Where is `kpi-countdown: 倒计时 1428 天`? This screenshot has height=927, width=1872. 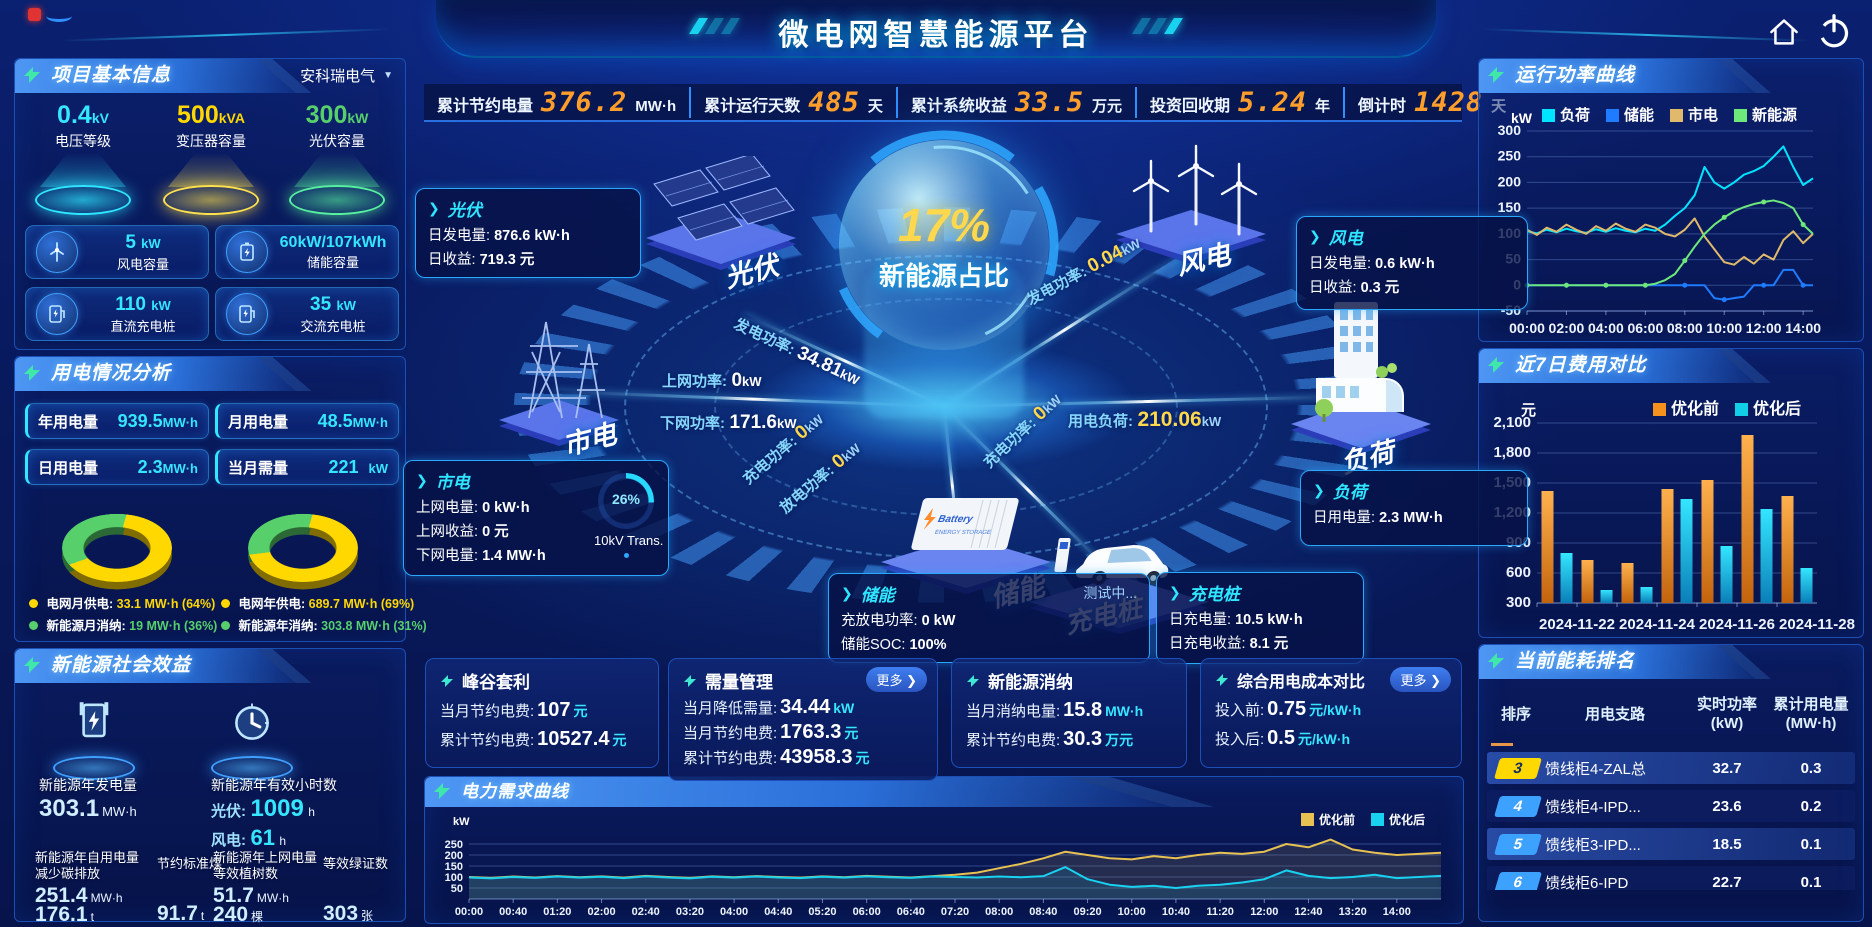
kpi-countdown: 倒计时 1428 天 is located at coordinates (1431, 102).